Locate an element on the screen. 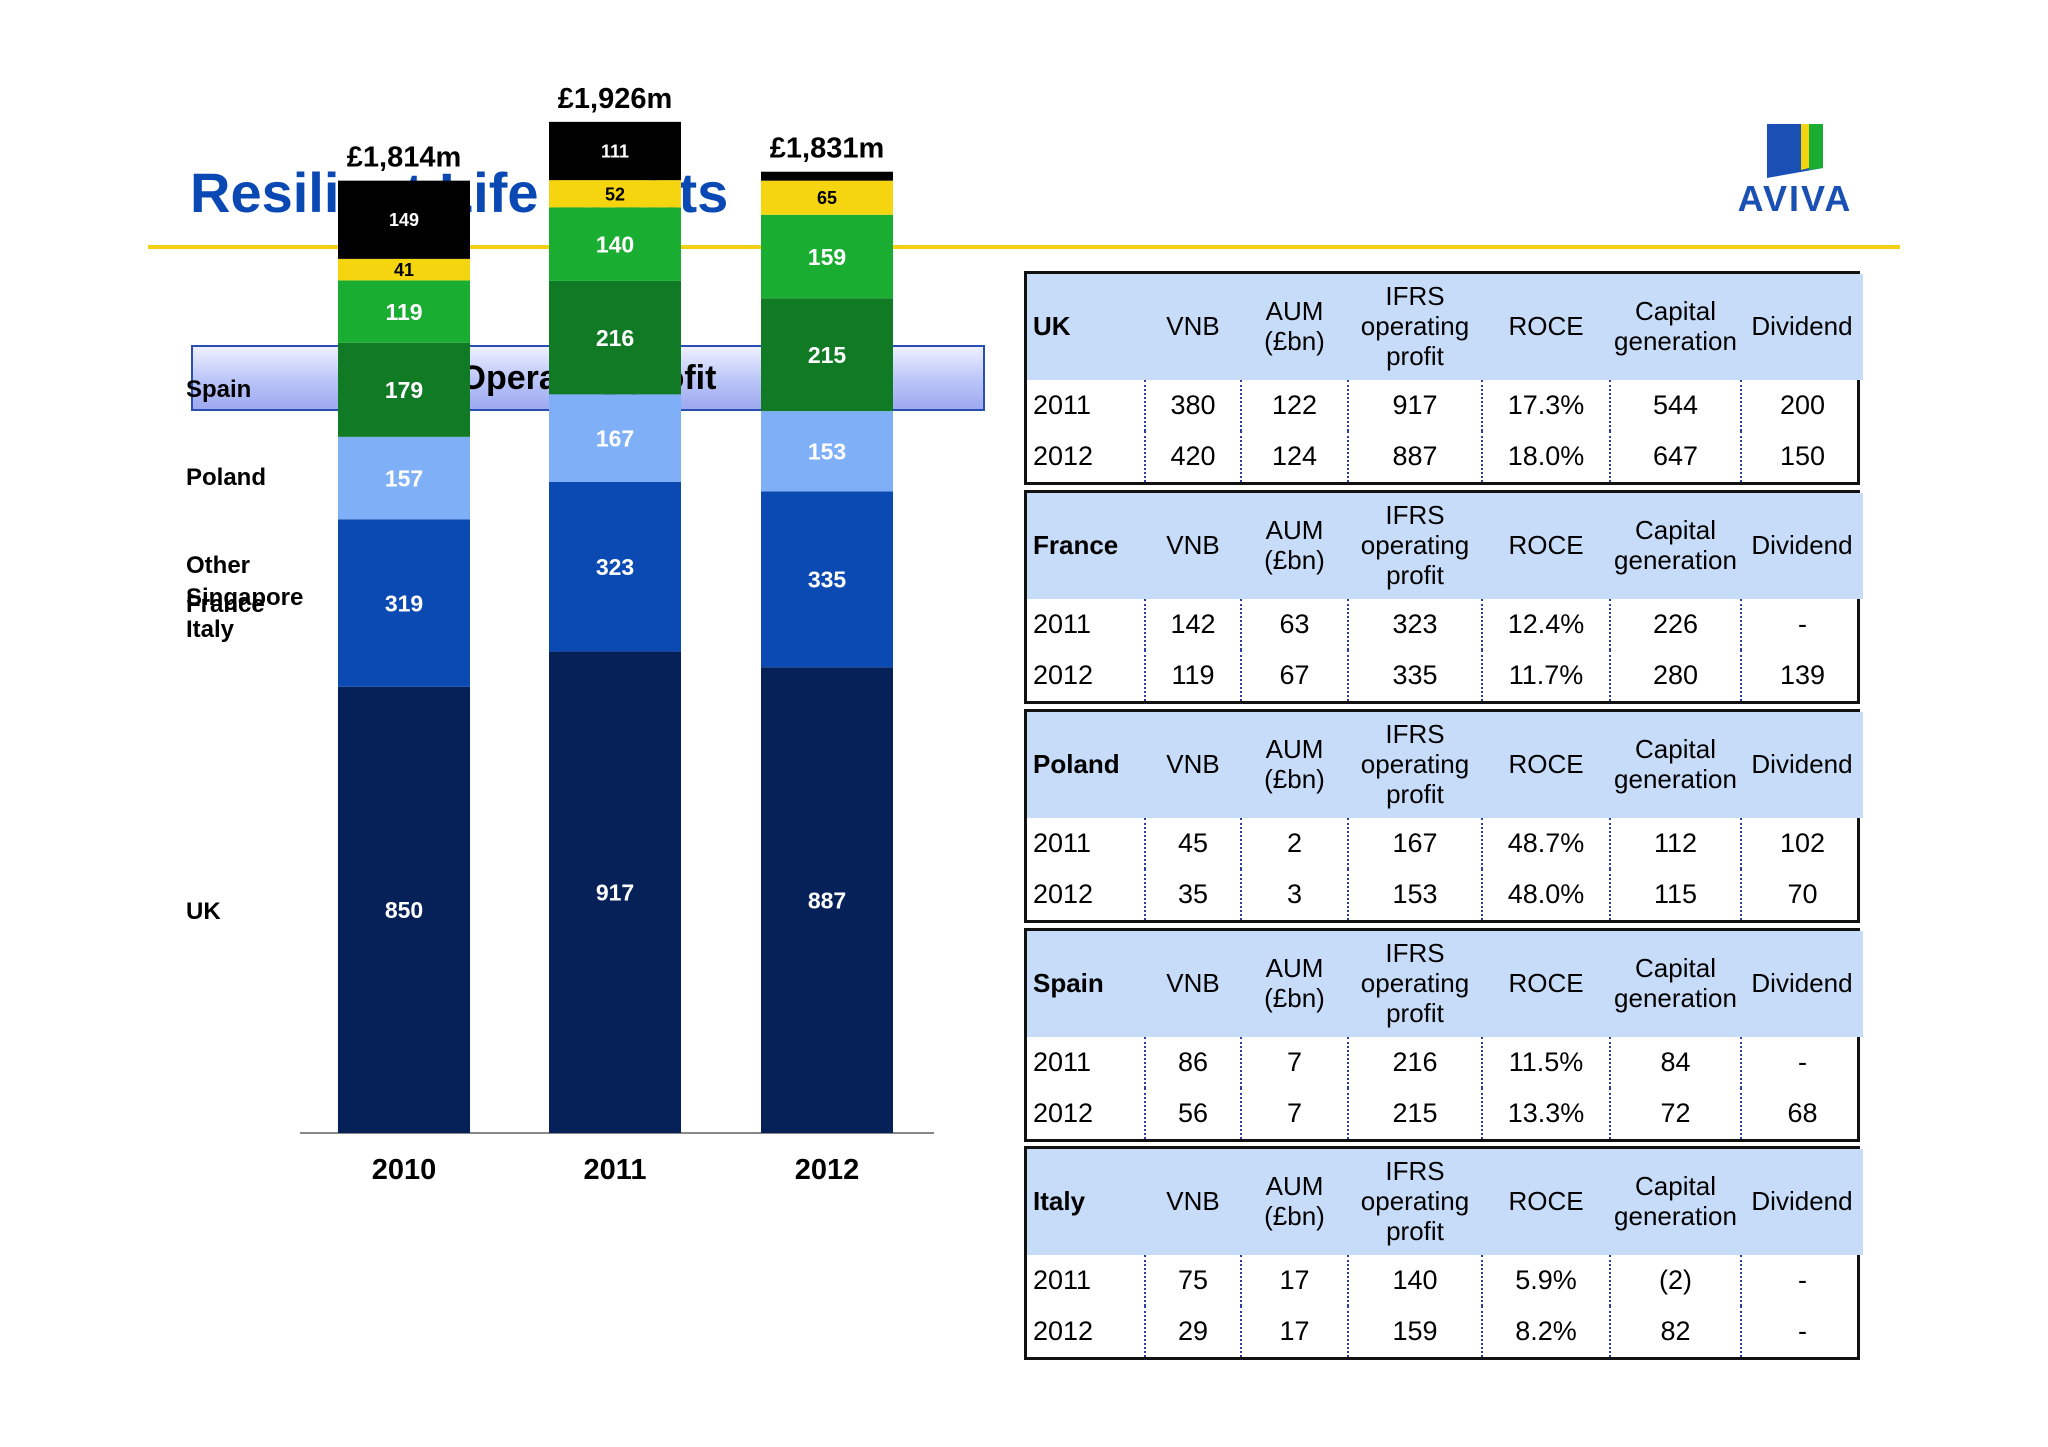 Image resolution: width=2048 pixels, height=1447 pixels. table-cell: 56 is located at coordinates (1192, 1113).